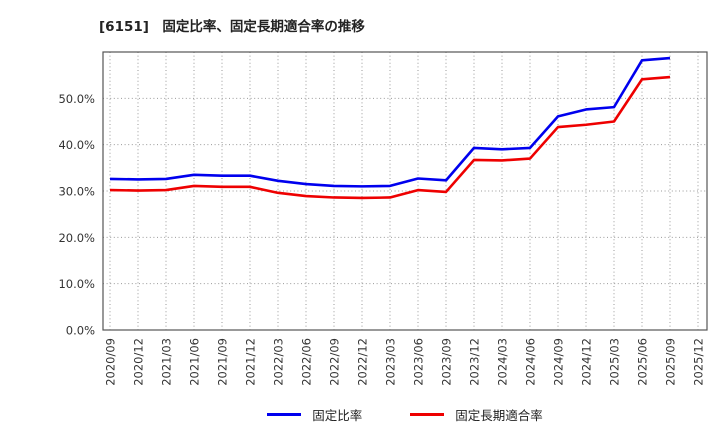 This screenshot has height=440, width=720. Describe the element at coordinates (391, 362) in the screenshot. I see `x-tick-label: 2023/03` at that location.